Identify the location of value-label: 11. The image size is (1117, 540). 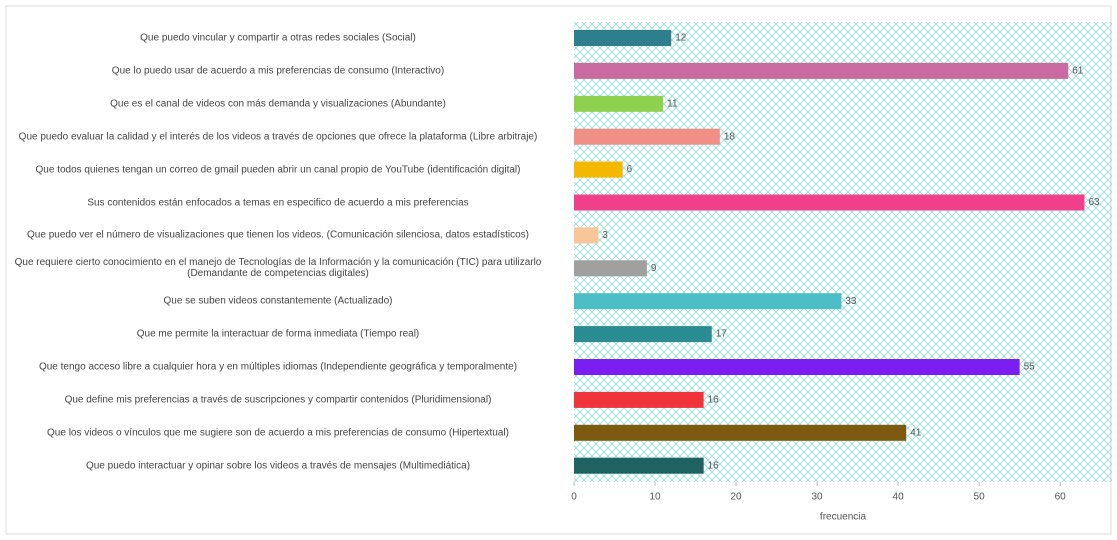
(672, 103).